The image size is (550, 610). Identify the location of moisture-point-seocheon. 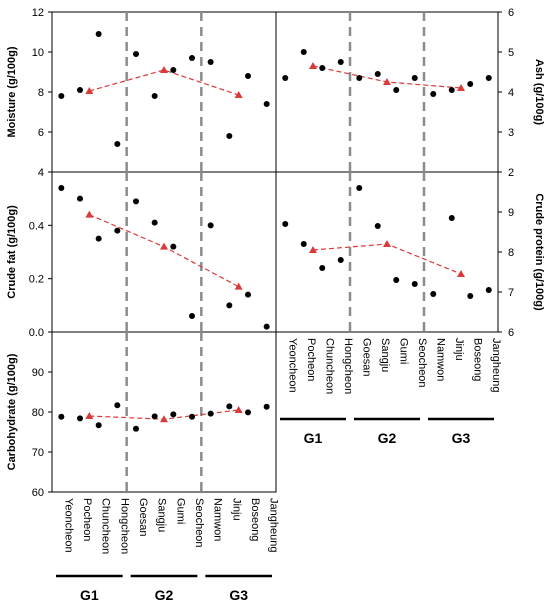
(192, 58).